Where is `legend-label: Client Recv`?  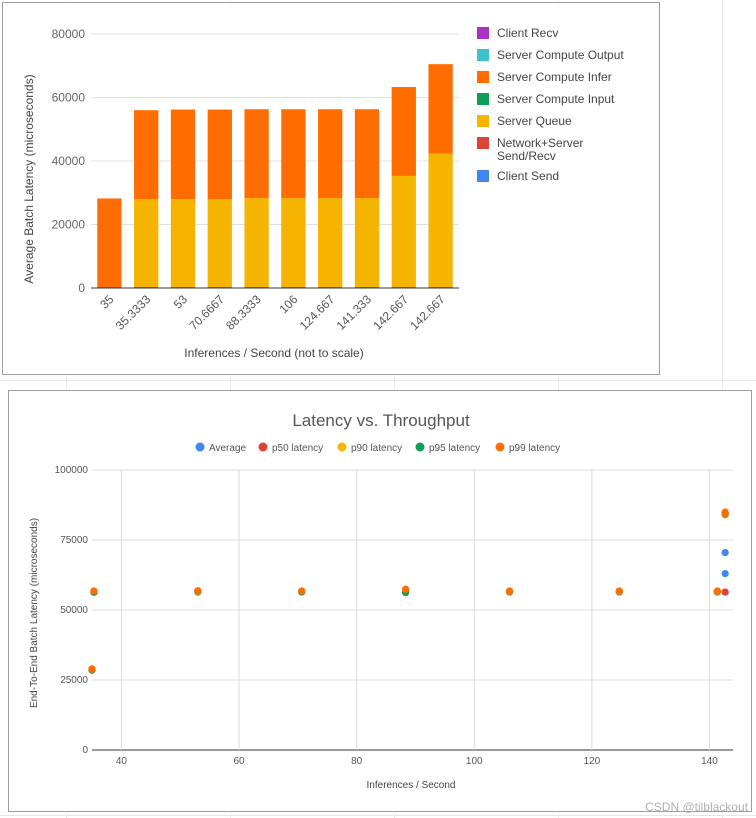
legend-label: Client Recv is located at coordinates (527, 33).